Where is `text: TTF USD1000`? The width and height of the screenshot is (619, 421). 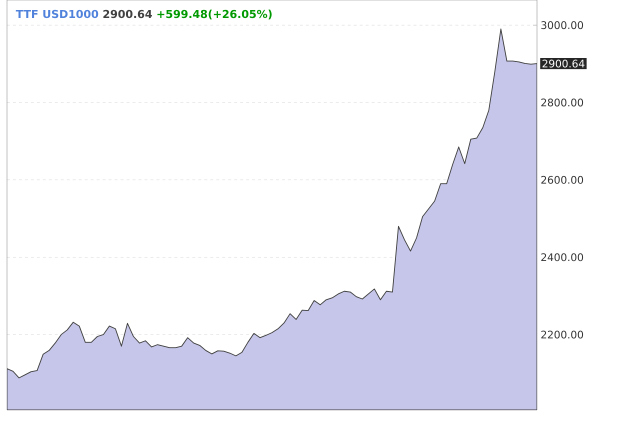 text: TTF USD1000 is located at coordinates (57, 14).